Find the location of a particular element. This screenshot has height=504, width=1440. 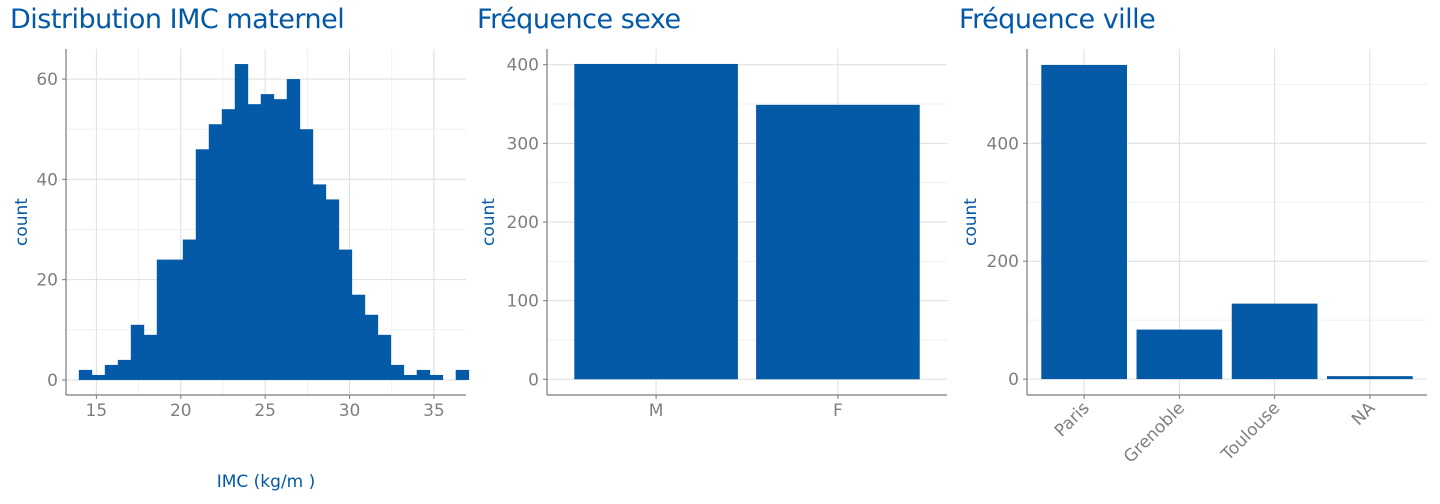

x-axis-title: IMC (kg/m ) is located at coordinates (266, 482).